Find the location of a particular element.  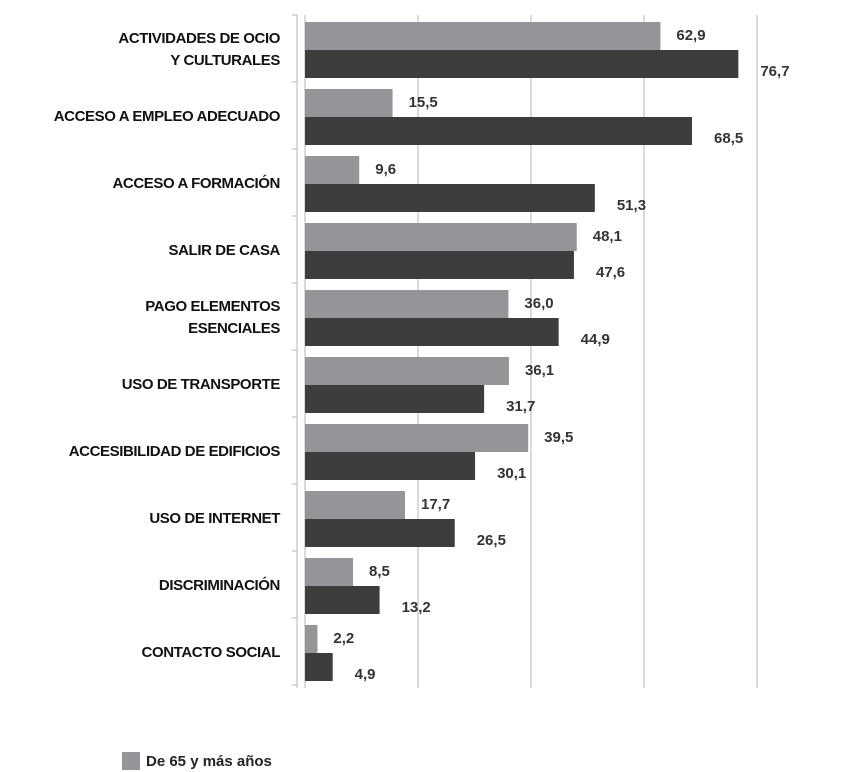

data-label: 26,5 is located at coordinates (491, 540).